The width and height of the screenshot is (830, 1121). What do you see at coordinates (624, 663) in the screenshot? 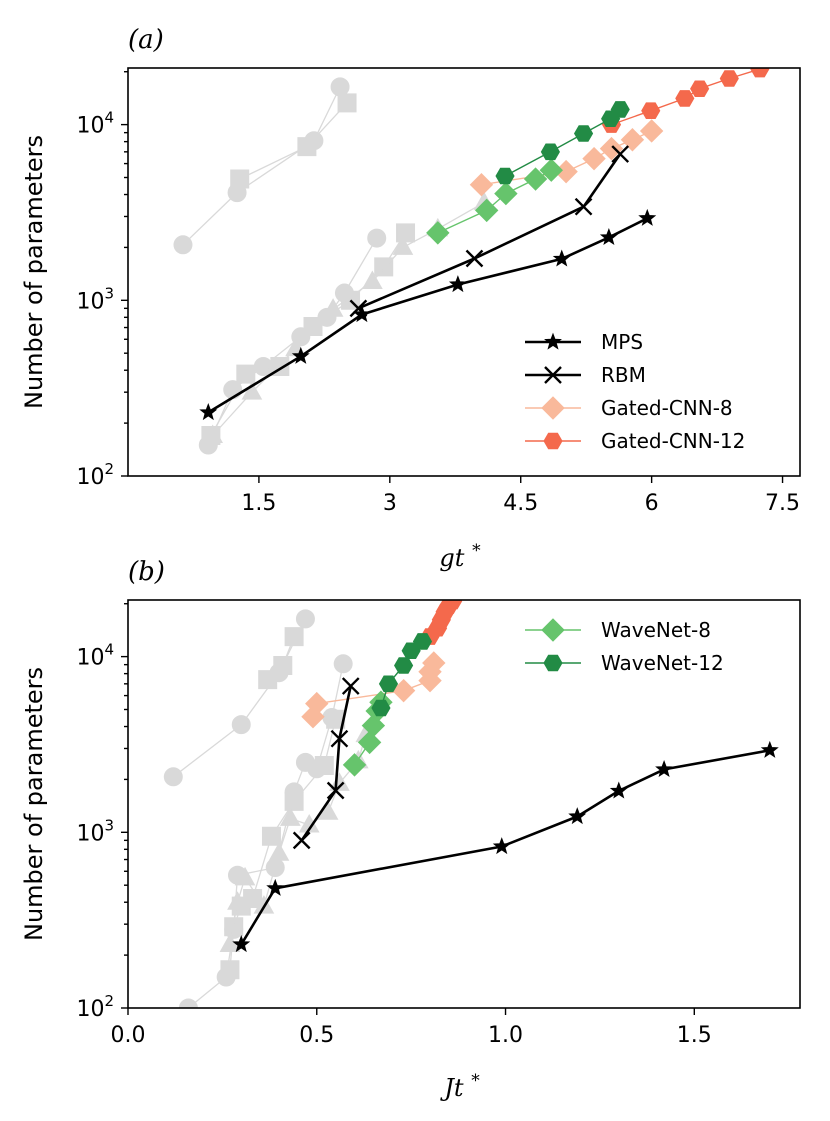
I see `legend-item-wavenet-12: WaveNet-12` at bounding box center [624, 663].